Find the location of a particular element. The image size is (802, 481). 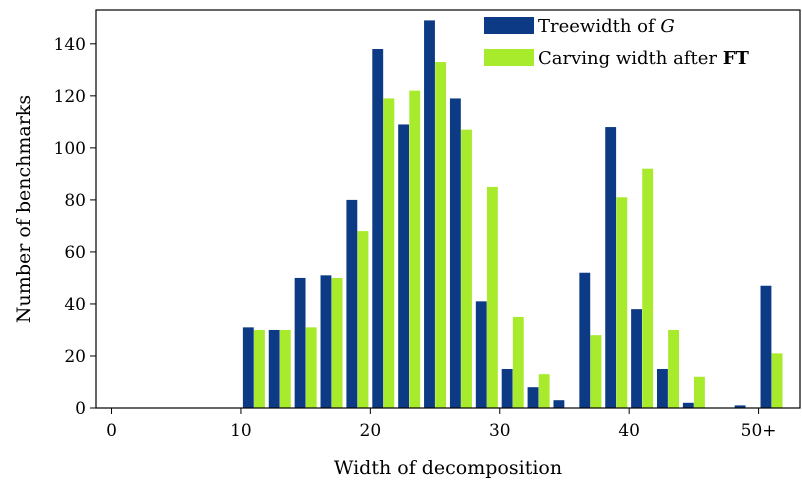

x-tick-label: 40 is located at coordinates (629, 431).